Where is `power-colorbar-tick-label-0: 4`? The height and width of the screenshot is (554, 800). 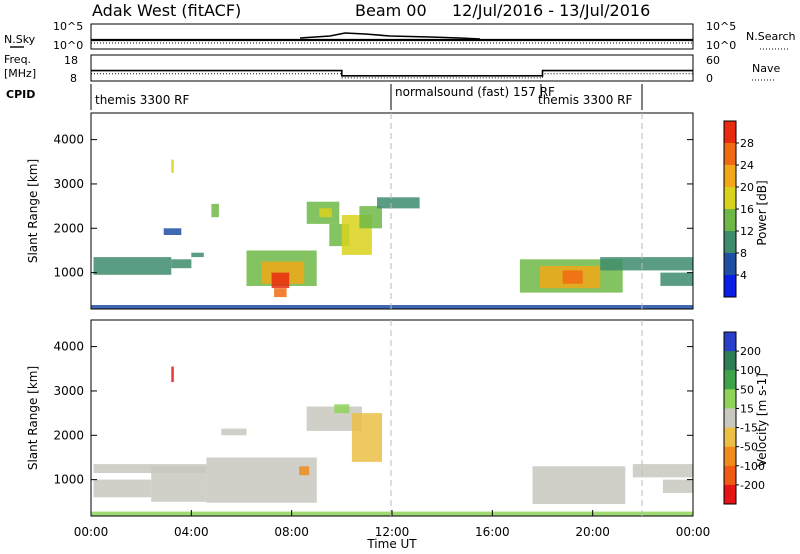 power-colorbar-tick-label-0: 4 is located at coordinates (743, 275).